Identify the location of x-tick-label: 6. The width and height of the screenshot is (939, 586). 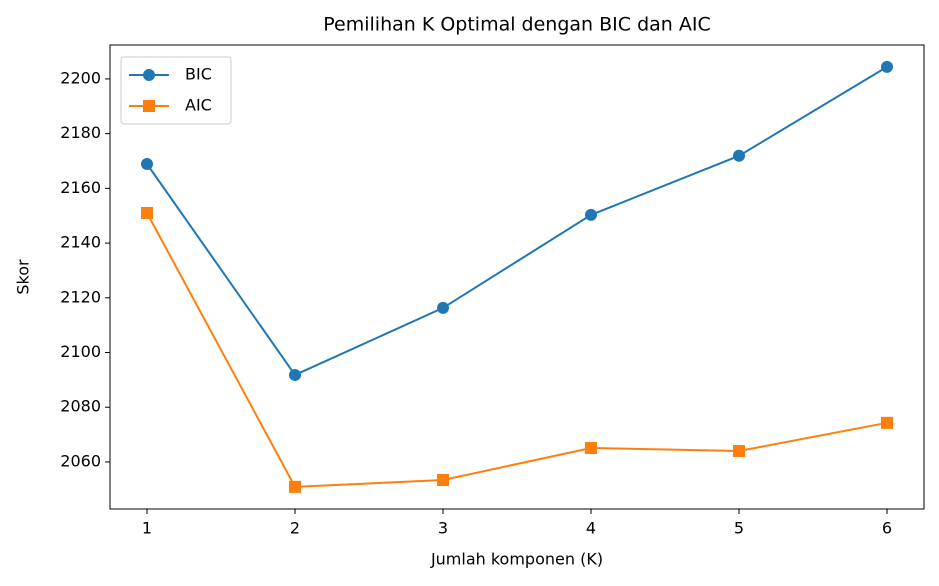
(887, 528).